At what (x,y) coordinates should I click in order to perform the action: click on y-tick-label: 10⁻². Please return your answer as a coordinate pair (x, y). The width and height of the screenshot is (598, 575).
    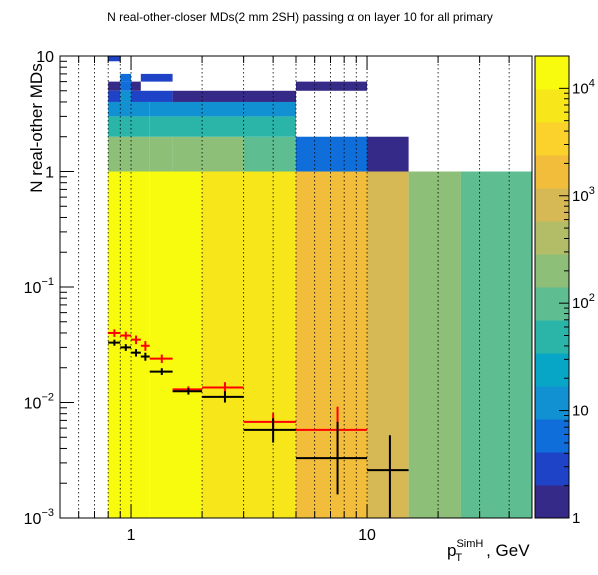
    Looking at the image, I should click on (39, 402).